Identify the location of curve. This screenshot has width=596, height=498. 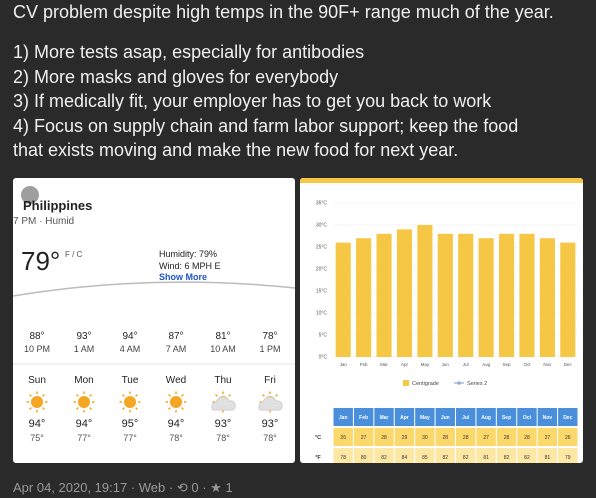
(154, 289).